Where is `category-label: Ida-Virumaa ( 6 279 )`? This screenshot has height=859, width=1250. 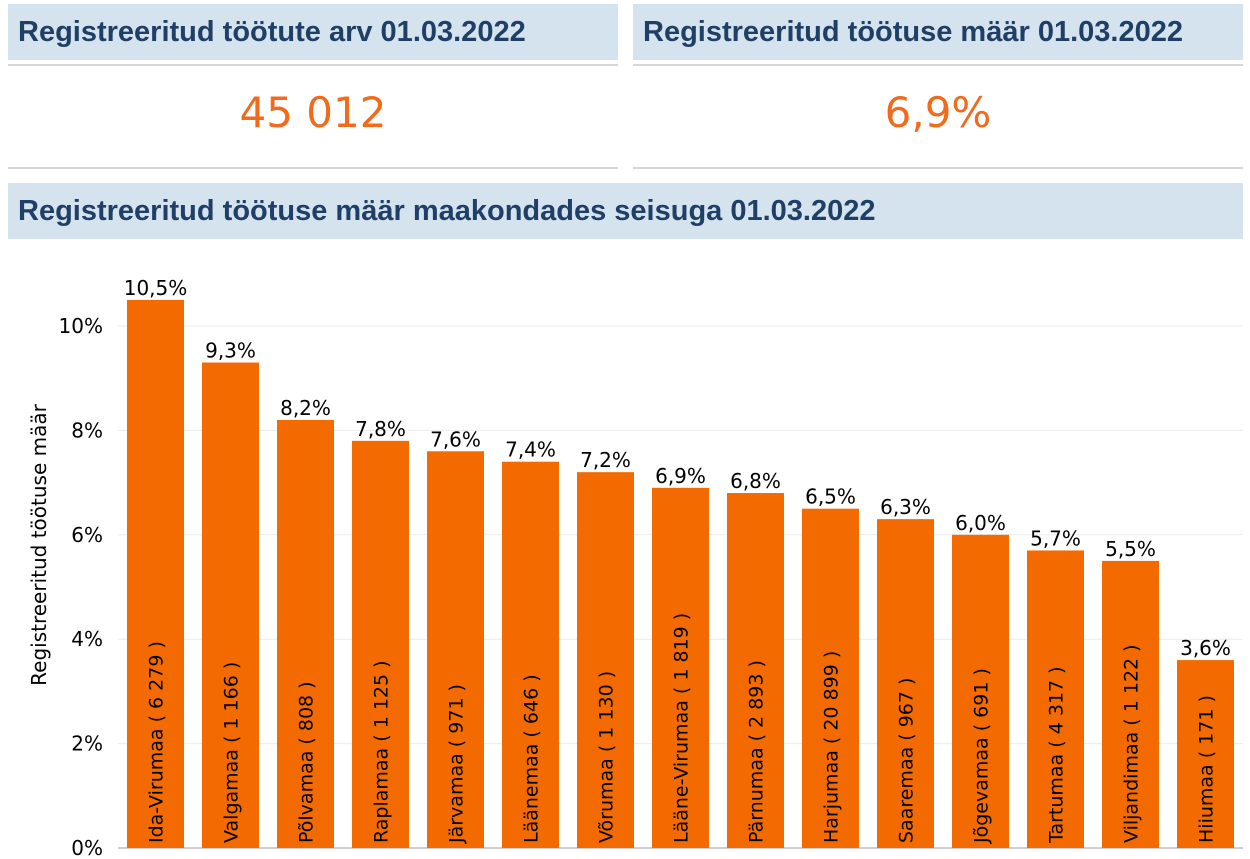
category-label: Ida-Virumaa ( 6 279 ) is located at coordinates (157, 742).